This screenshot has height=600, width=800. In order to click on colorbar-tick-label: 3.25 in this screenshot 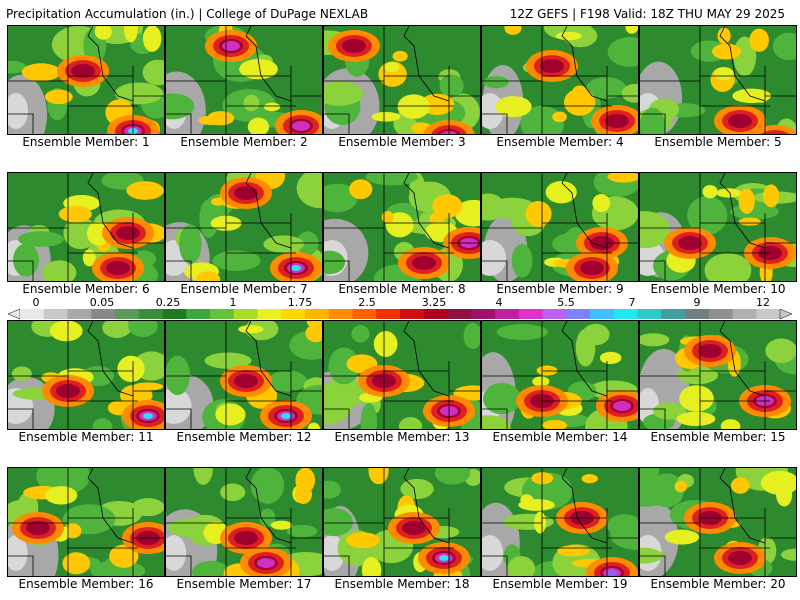, I will do `click(434, 302)`.